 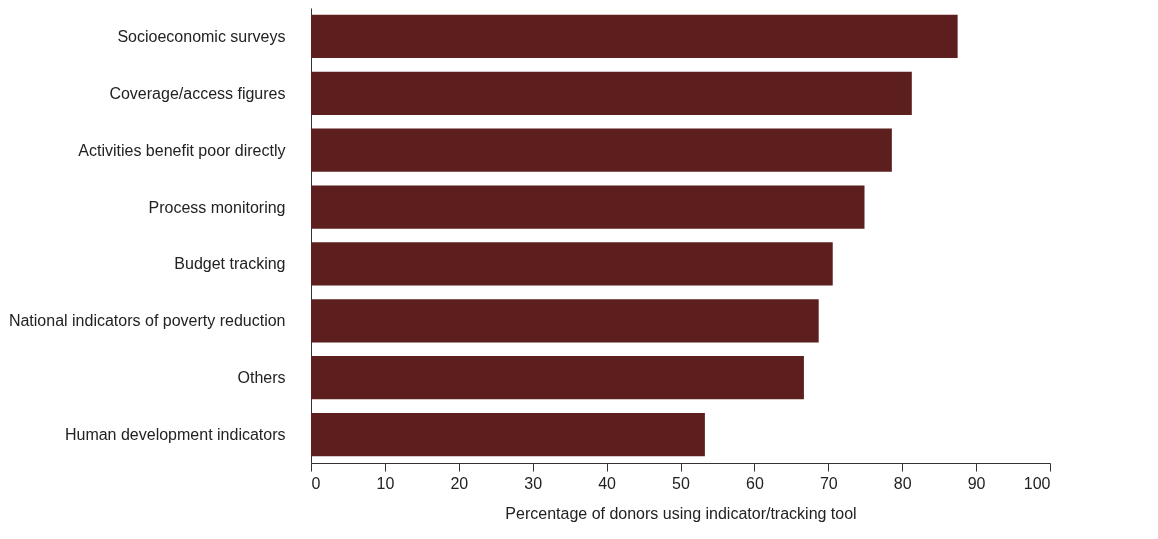 What do you see at coordinates (828, 483) in the screenshot?
I see `x-tick-label: 70` at bounding box center [828, 483].